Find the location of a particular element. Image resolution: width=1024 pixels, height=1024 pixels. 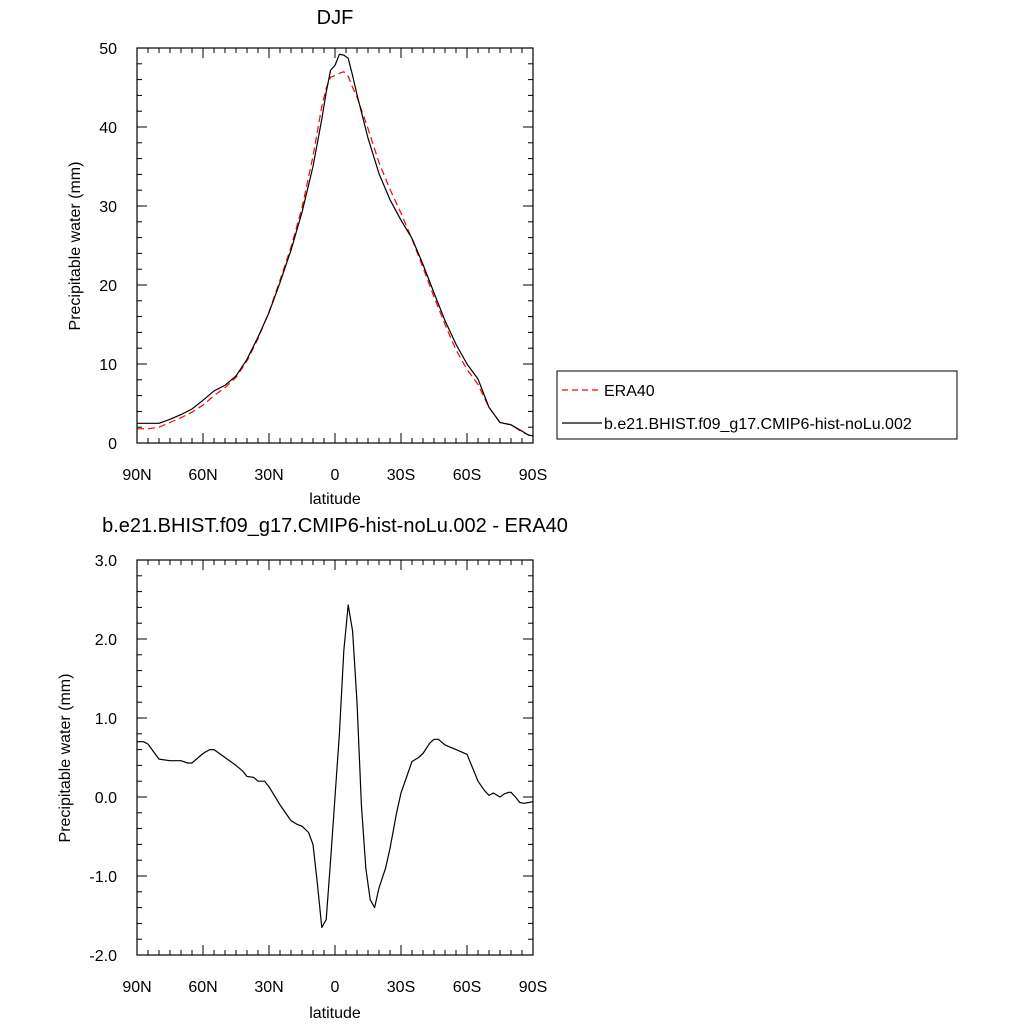

top-y-tick-label: 40 is located at coordinates (108, 128).